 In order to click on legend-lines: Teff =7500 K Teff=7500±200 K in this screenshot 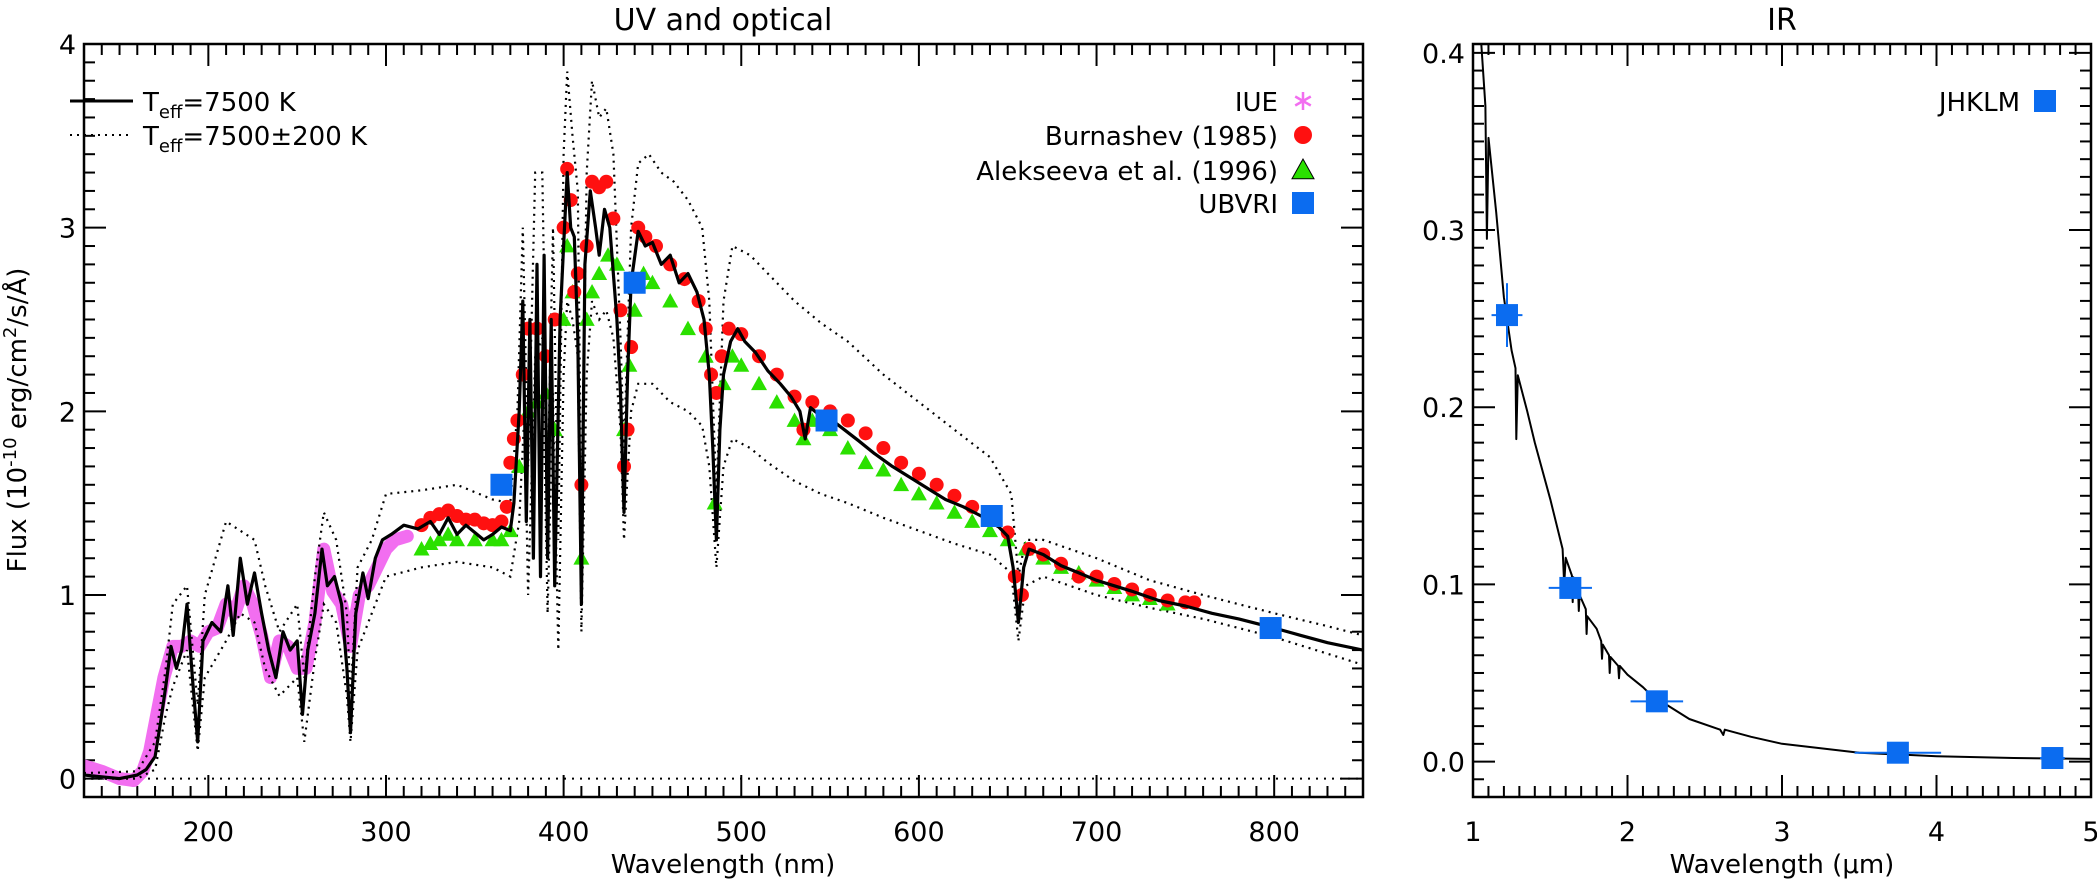, I will do `click(219, 122)`.